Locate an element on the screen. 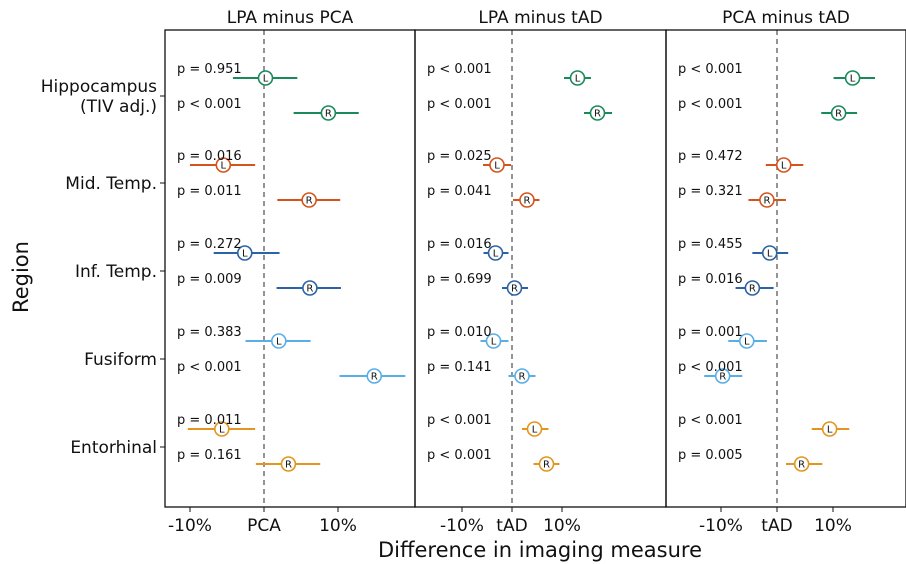 Image resolution: width=906 pixels, height=564 pixels. p-value-label: p = 0.272 is located at coordinates (209, 244).